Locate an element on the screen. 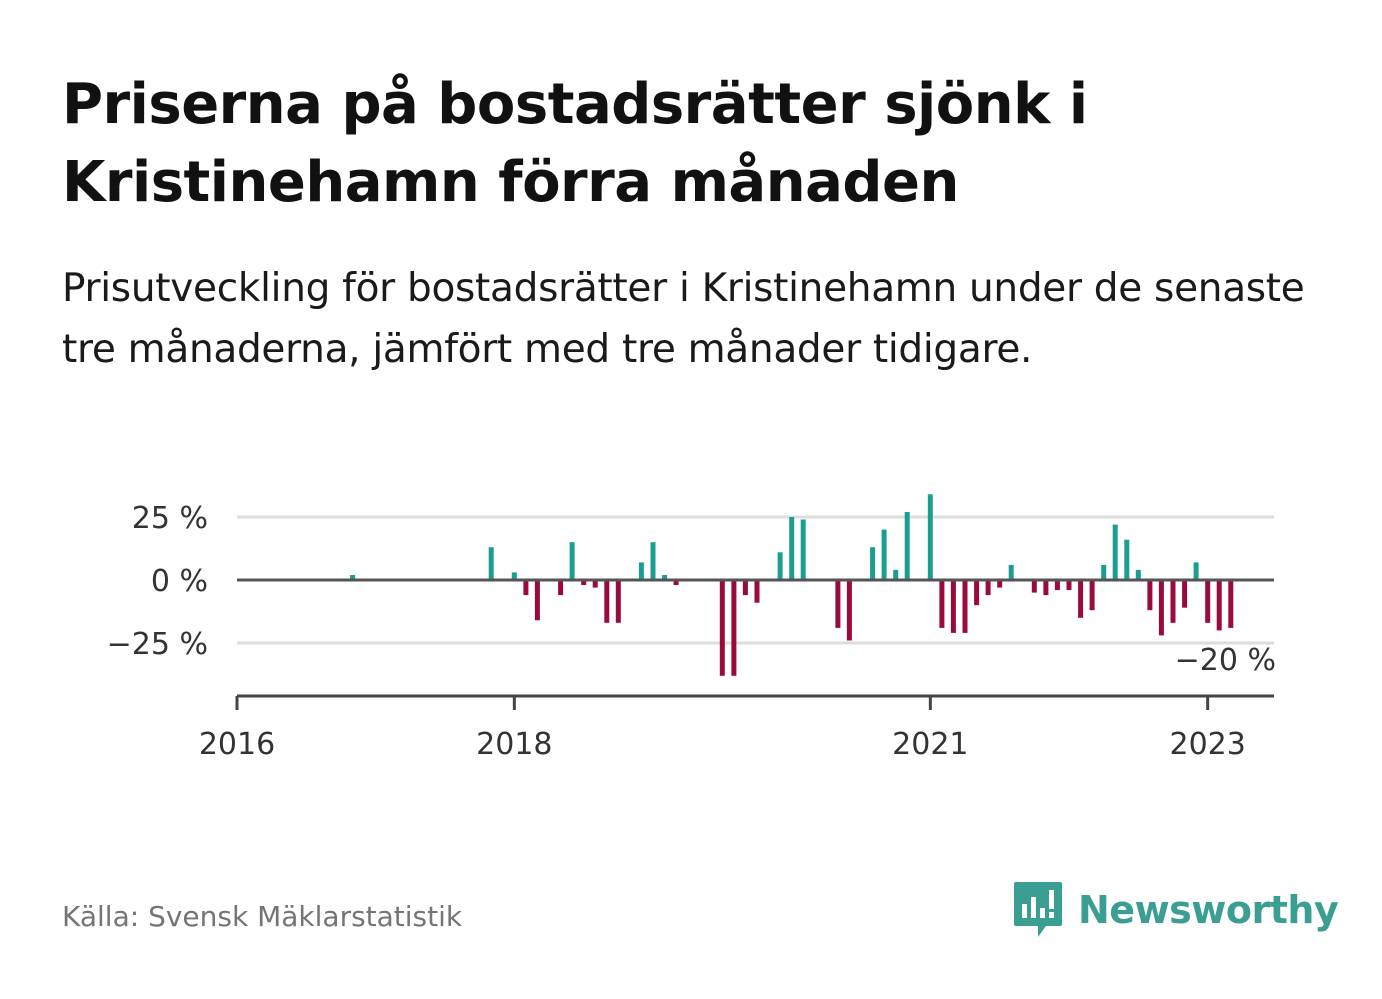 This screenshot has width=1382, height=999. y-tick-label: −25 % is located at coordinates (157, 644).